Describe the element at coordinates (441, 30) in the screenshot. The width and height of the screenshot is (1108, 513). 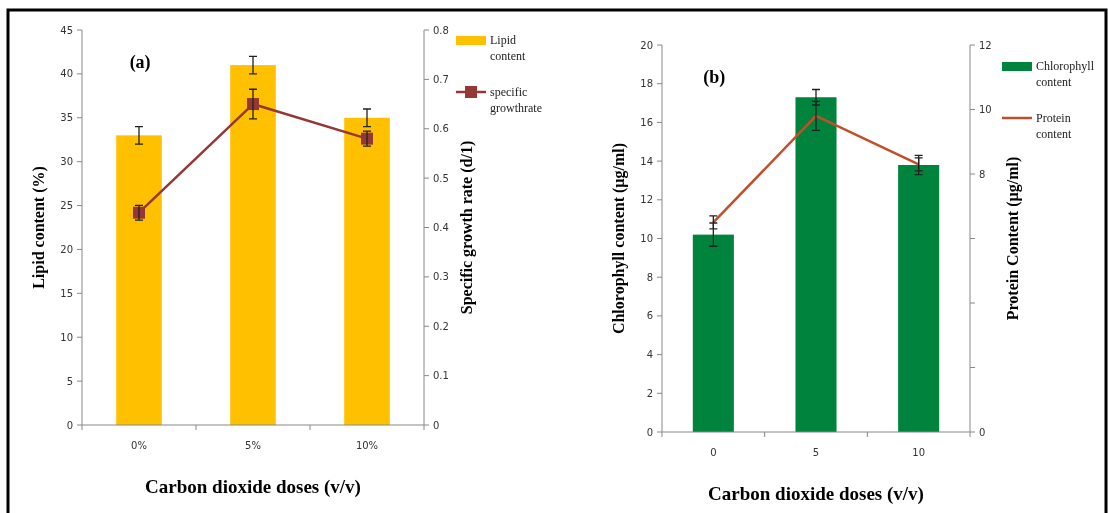
I see `y2-tick-label: 0.8` at that location.